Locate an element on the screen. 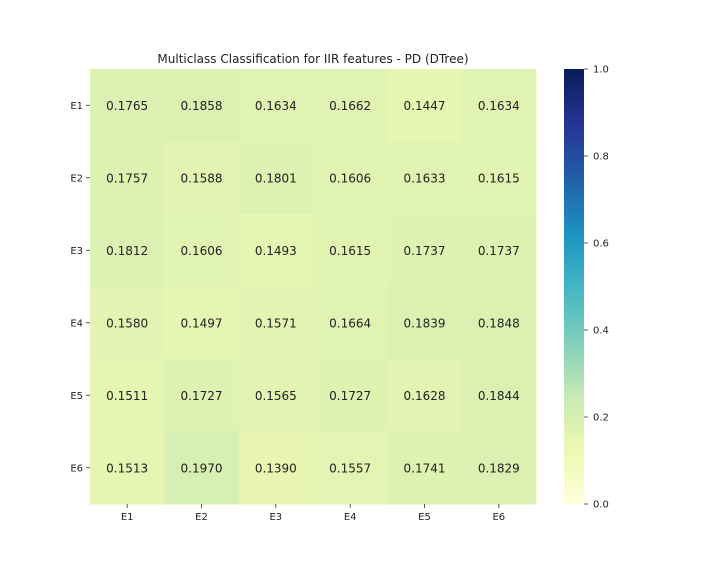 The width and height of the screenshot is (720, 576). colorbar-tick-label: 0.0 is located at coordinates (601, 505).